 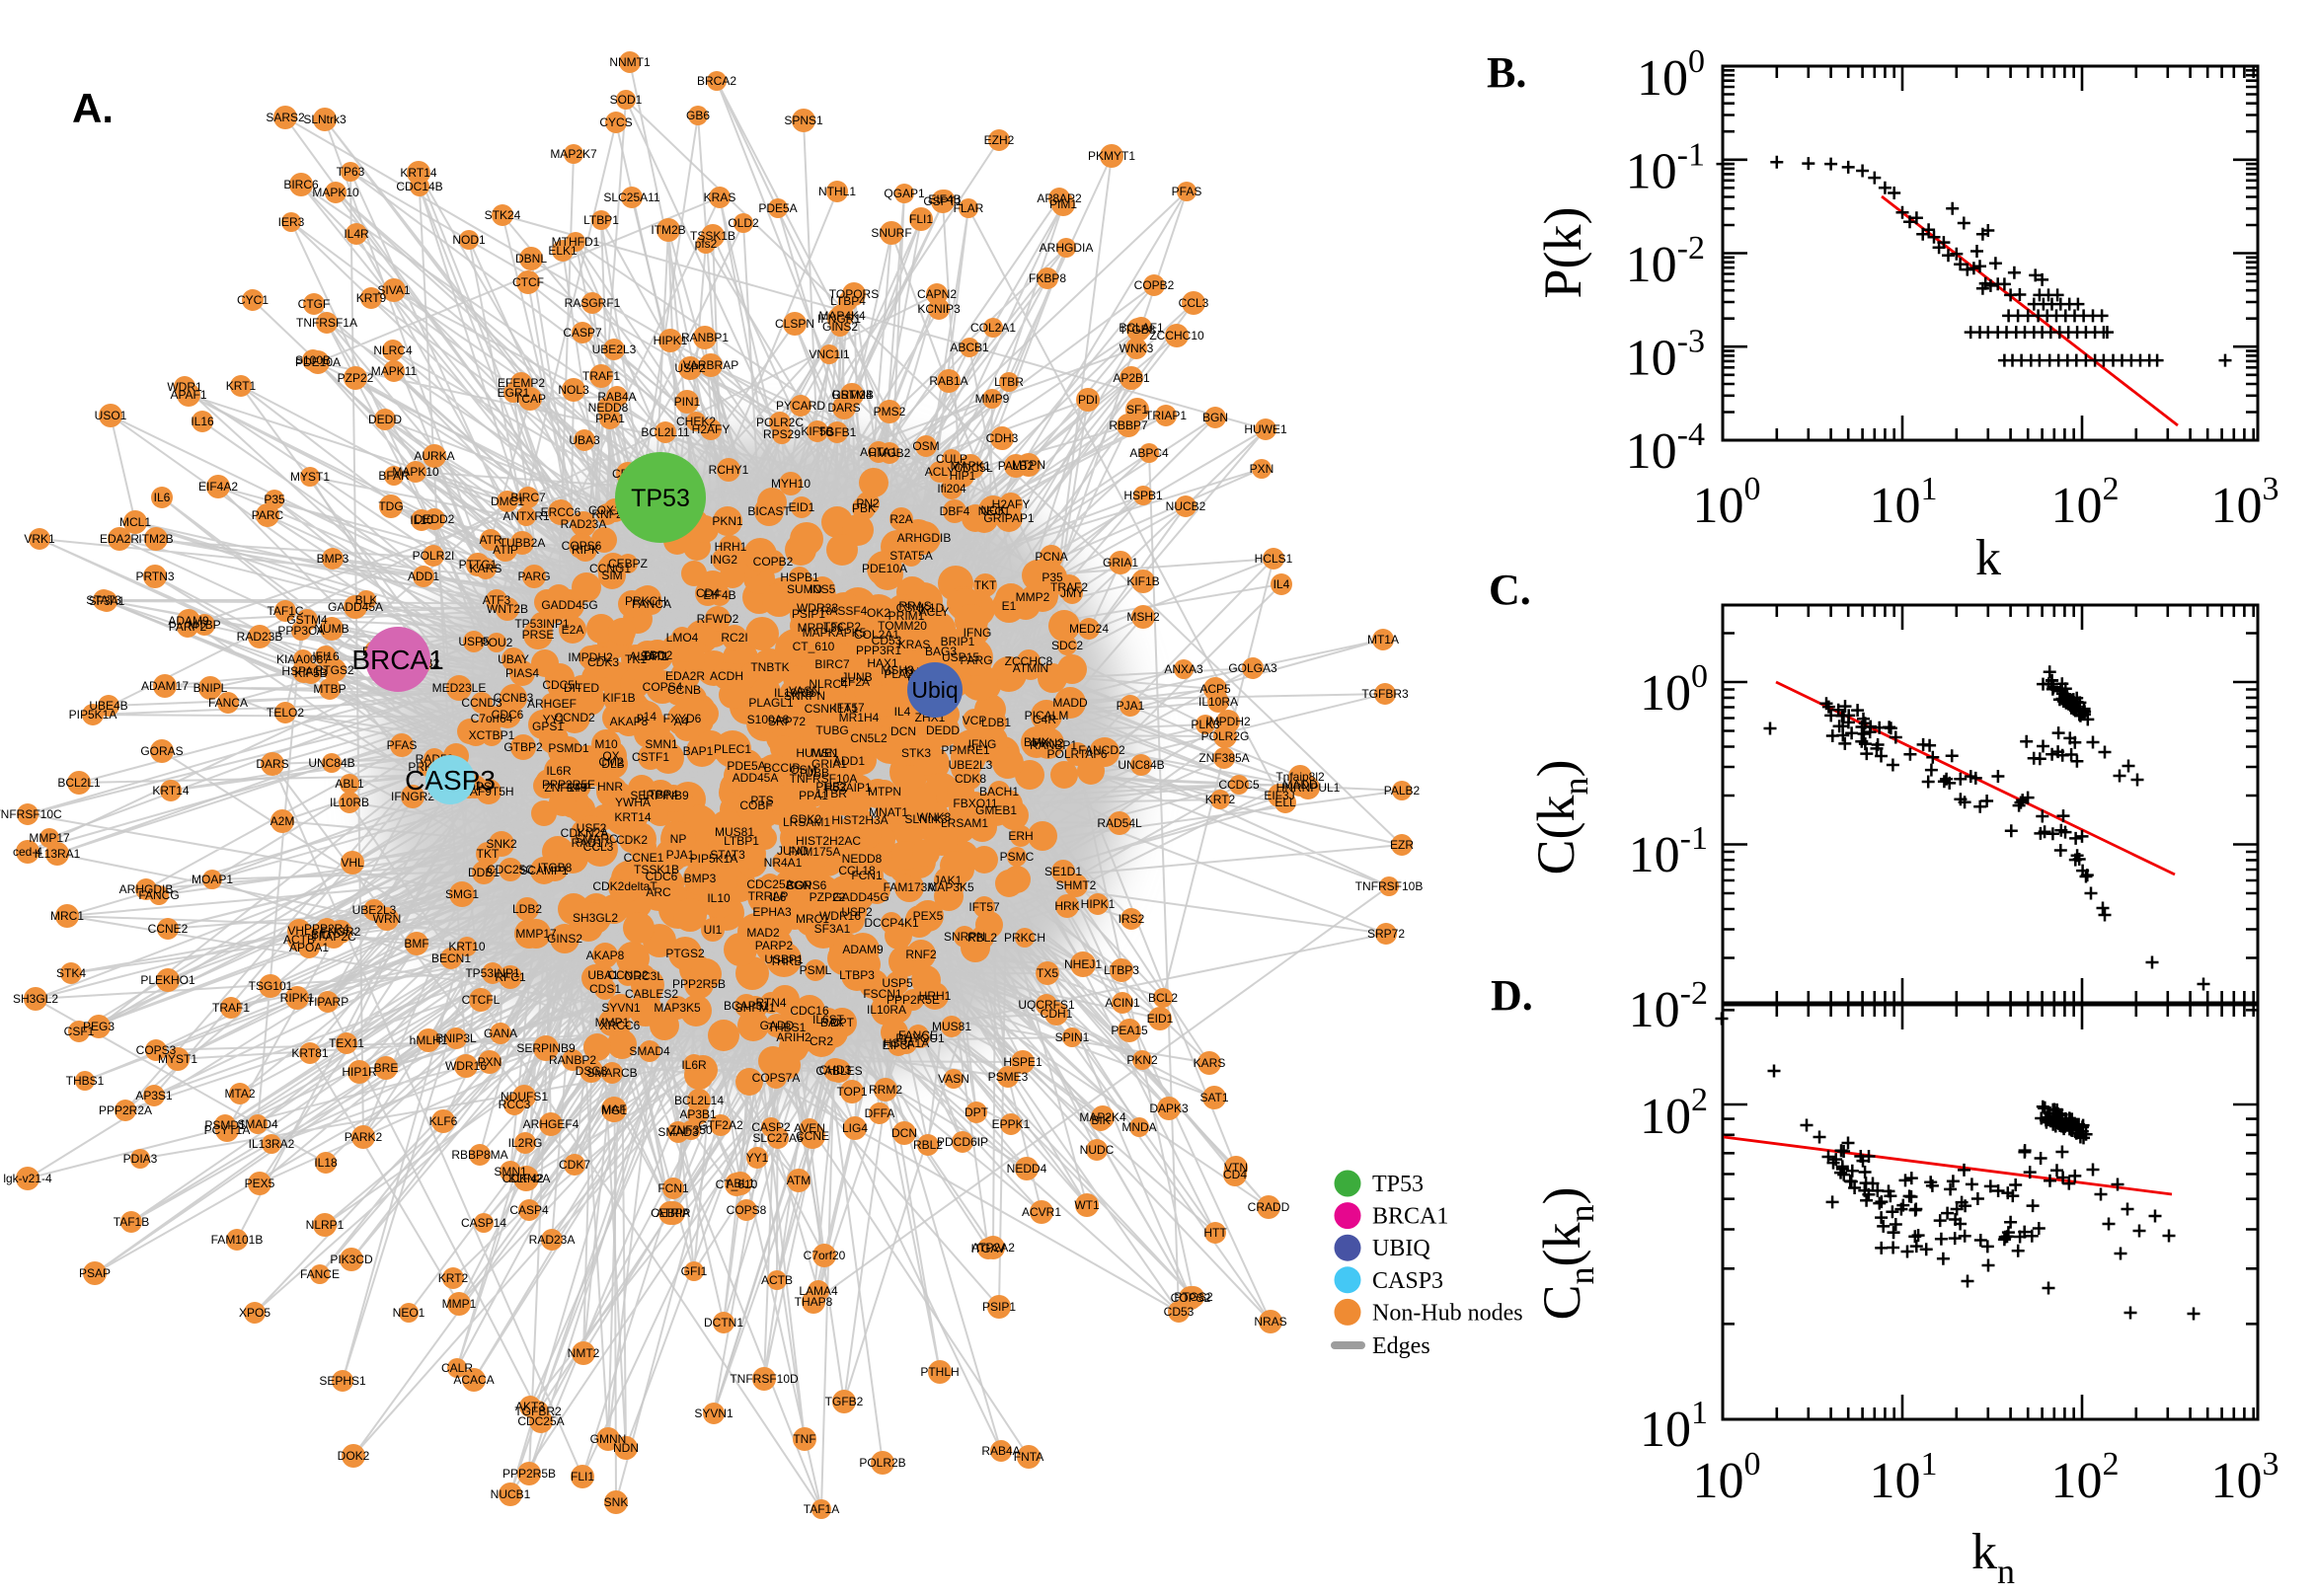 I want to click on svg-text: BGN, so click(x=798, y=885).